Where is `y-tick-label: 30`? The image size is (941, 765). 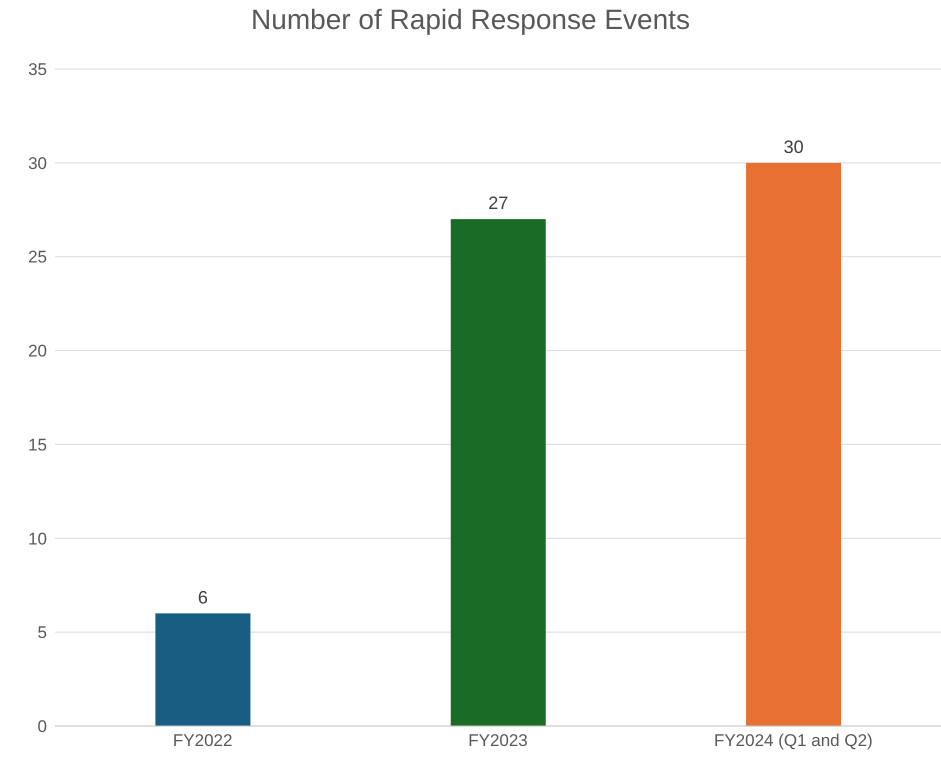
y-tick-label: 30 is located at coordinates (37, 163).